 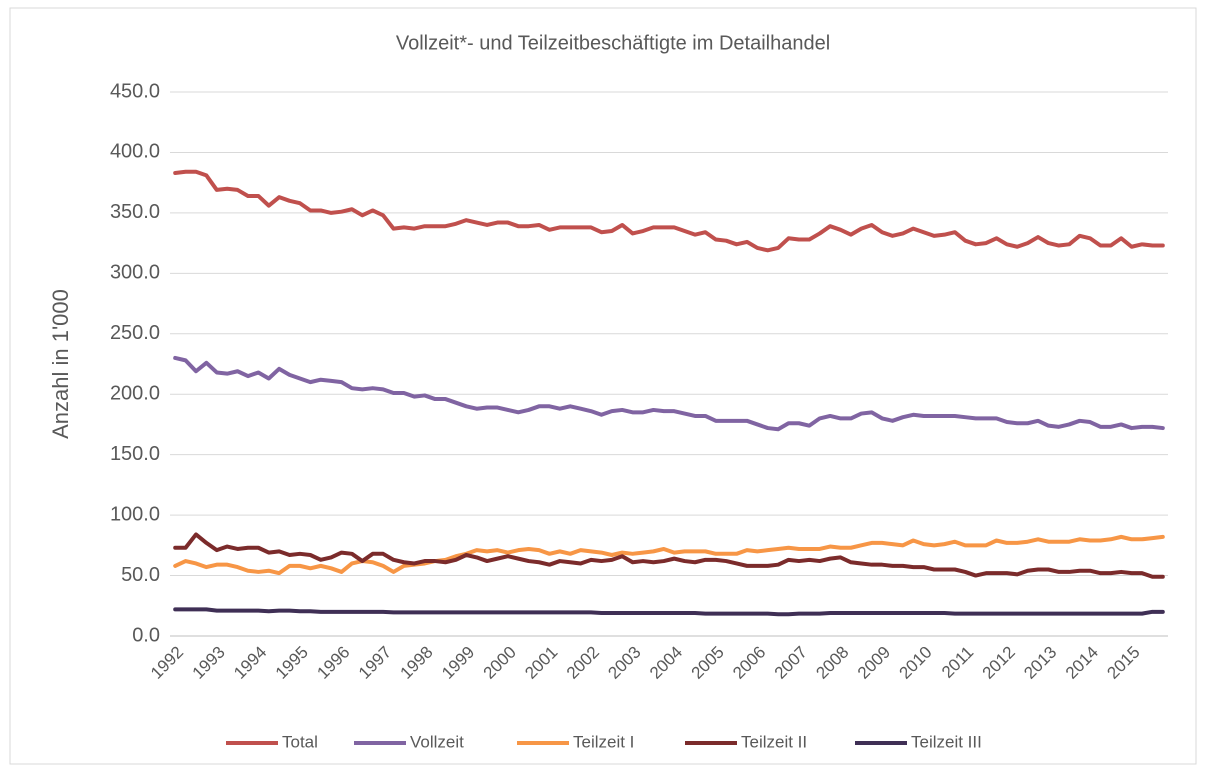 What do you see at coordinates (300, 741) in the screenshot?
I see `legend-label: Total` at bounding box center [300, 741].